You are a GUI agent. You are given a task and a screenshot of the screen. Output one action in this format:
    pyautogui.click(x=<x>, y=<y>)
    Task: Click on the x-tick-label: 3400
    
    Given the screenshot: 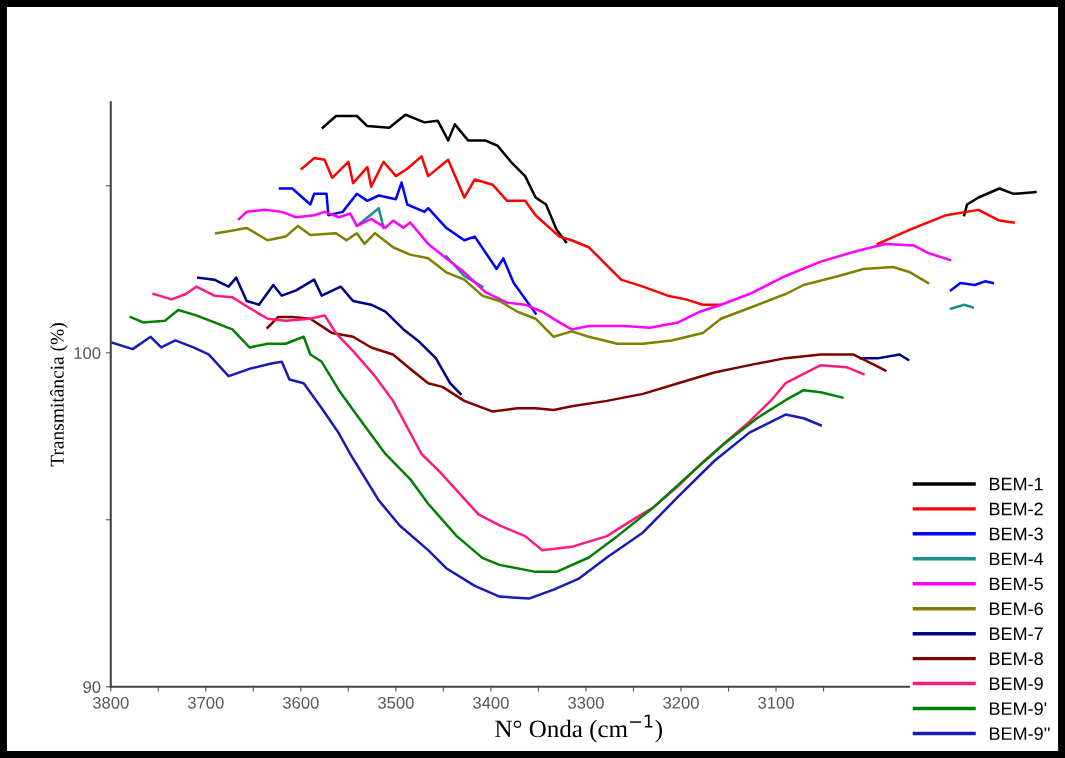 What is the action you would take?
    pyautogui.click(x=491, y=702)
    